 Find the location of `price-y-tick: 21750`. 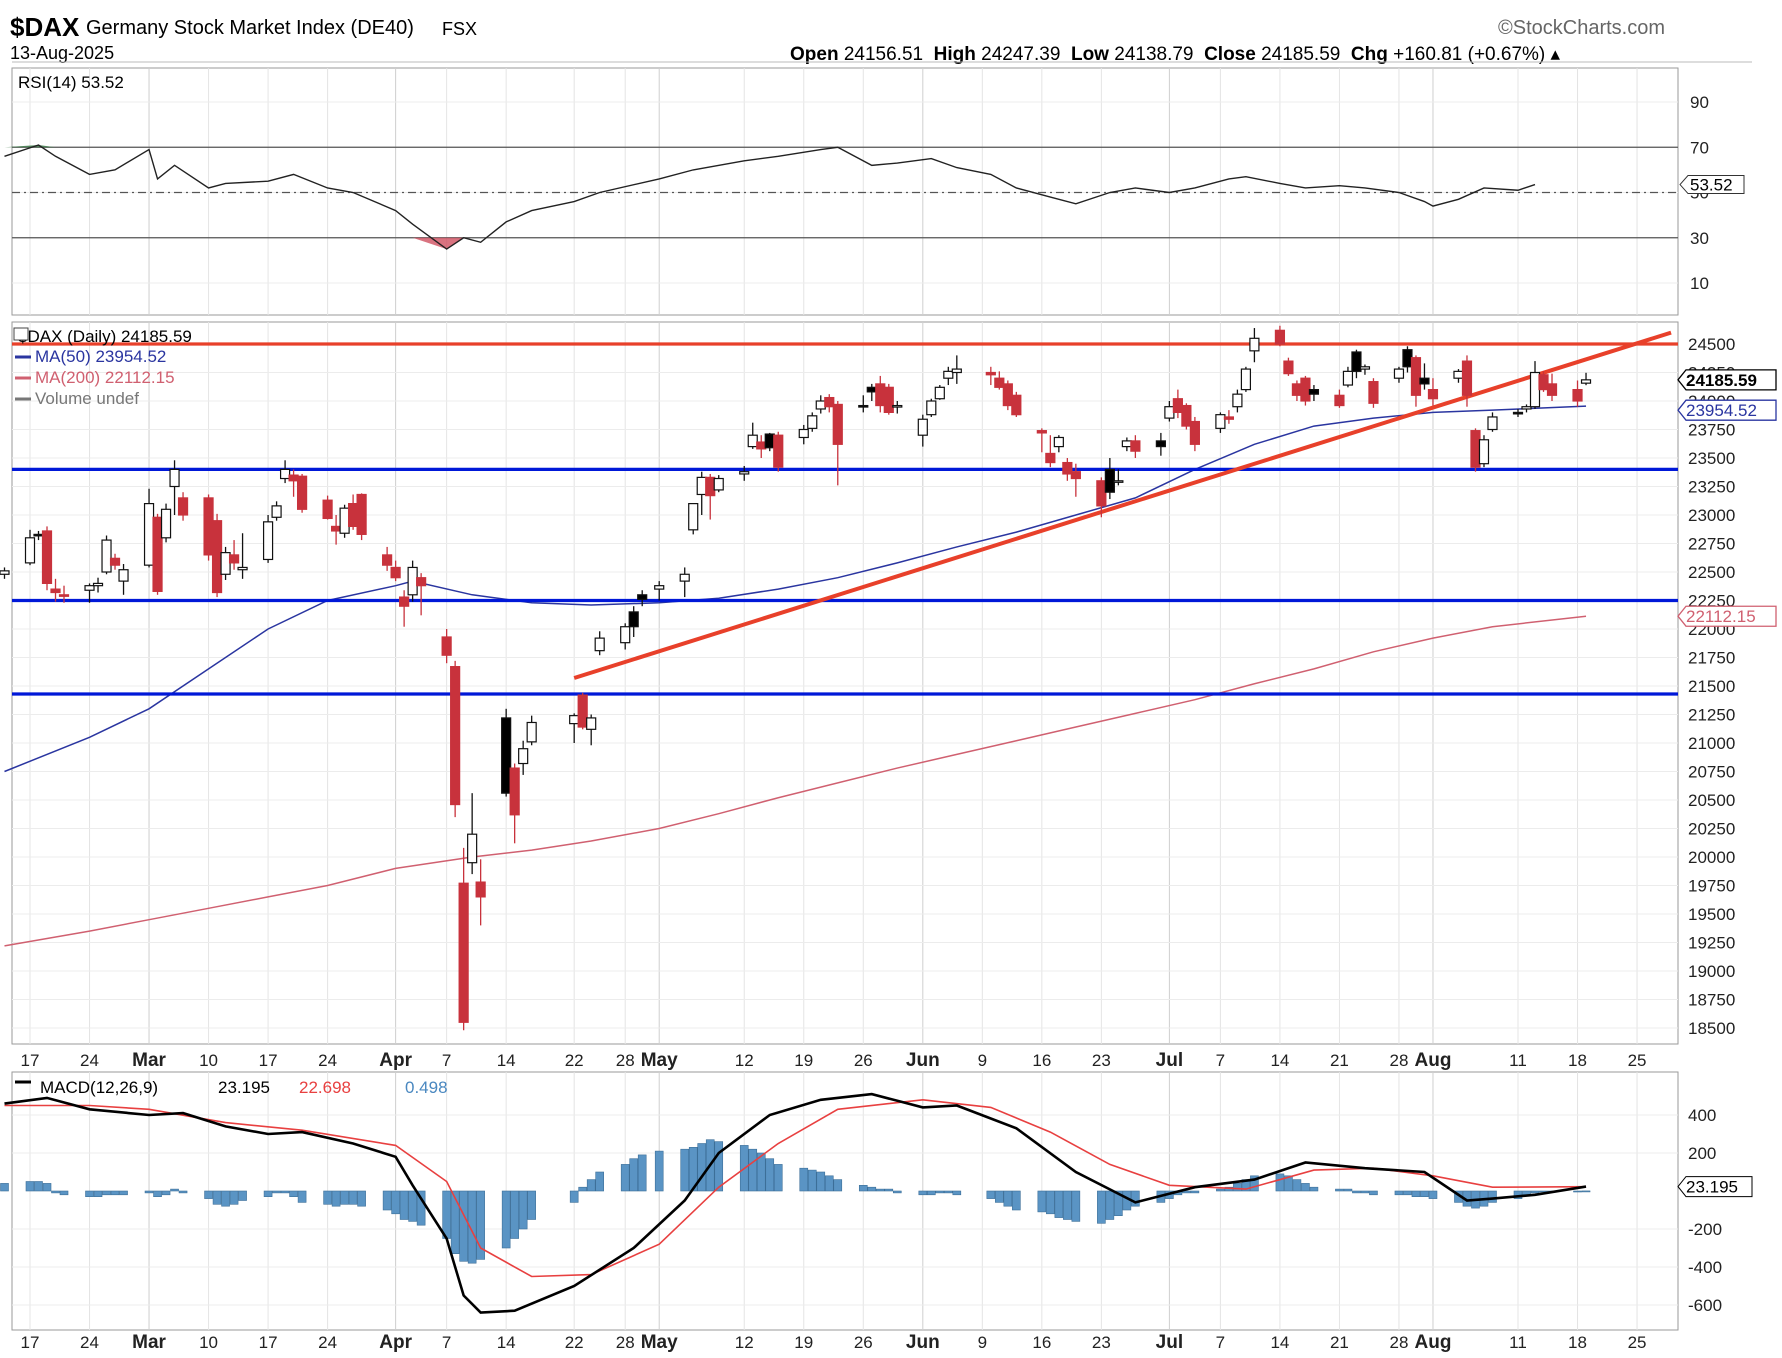

price-y-tick: 21750 is located at coordinates (1711, 658).